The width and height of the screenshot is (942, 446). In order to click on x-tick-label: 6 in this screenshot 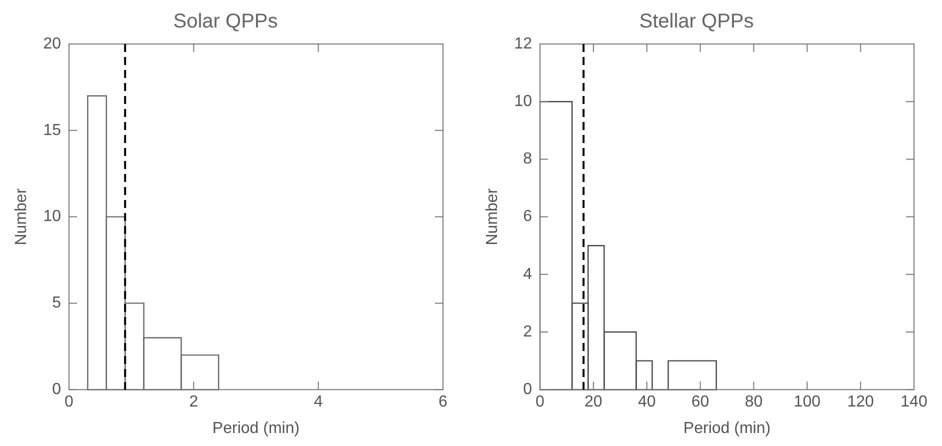, I will do `click(443, 402)`.